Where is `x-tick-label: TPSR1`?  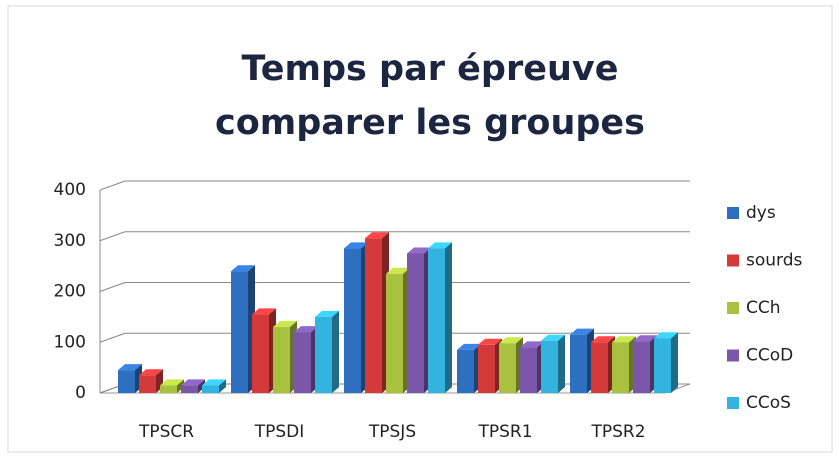
x-tick-label: TPSR1 is located at coordinates (504, 432).